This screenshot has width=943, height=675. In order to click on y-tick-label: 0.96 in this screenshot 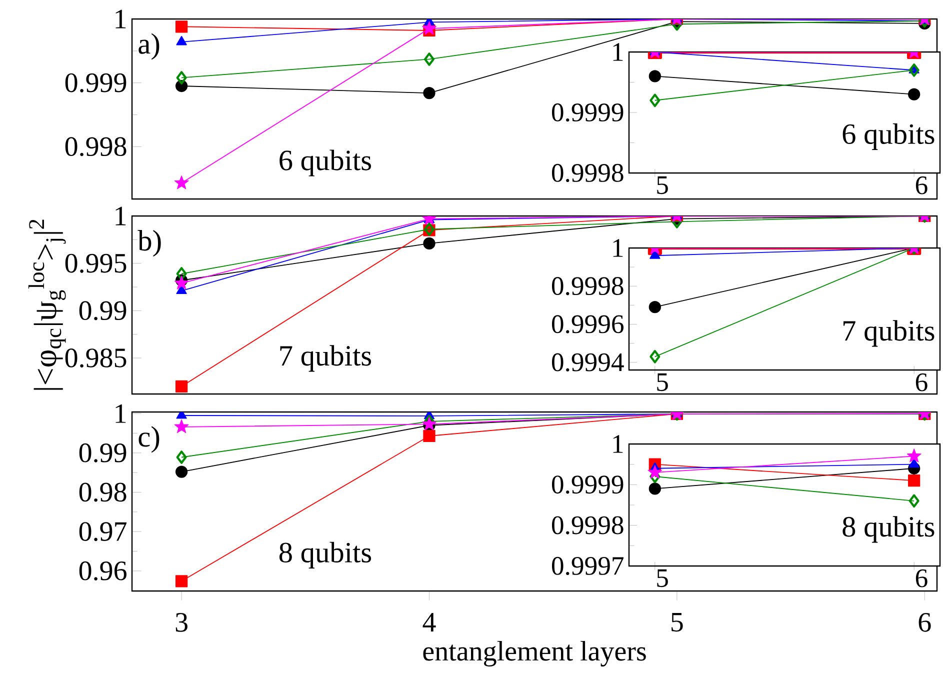, I will do `click(102, 570)`.